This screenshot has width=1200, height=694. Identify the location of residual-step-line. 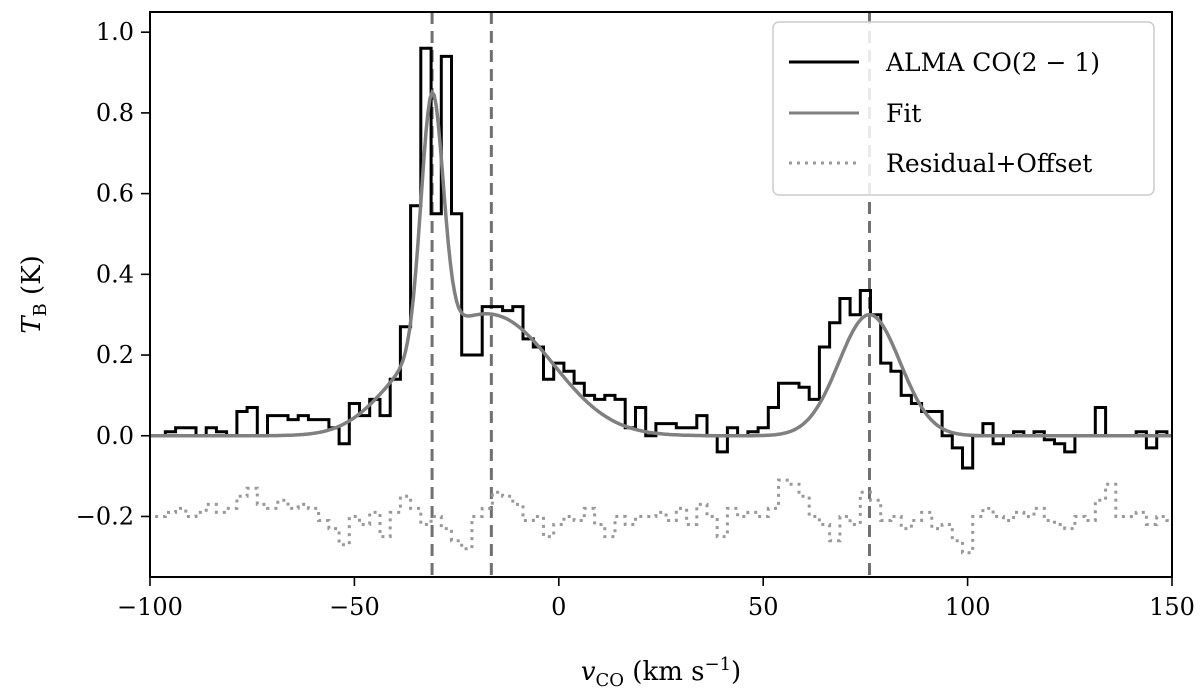
(663, 516).